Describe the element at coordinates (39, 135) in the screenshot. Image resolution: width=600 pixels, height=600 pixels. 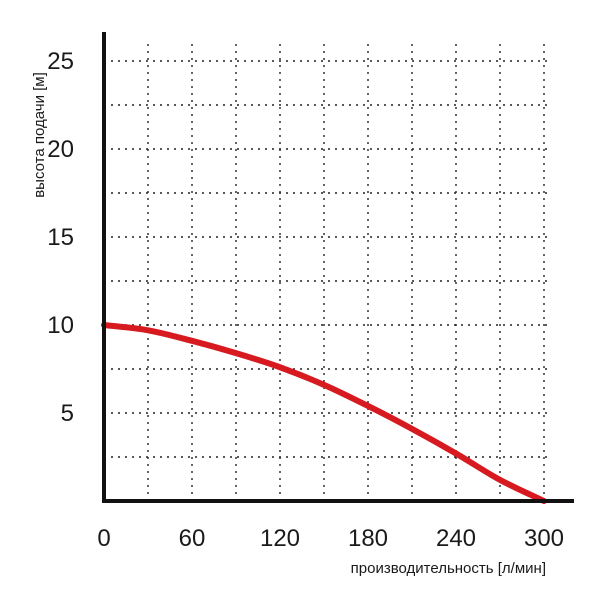
I see `y-axis-title: высота подачи [м]` at that location.